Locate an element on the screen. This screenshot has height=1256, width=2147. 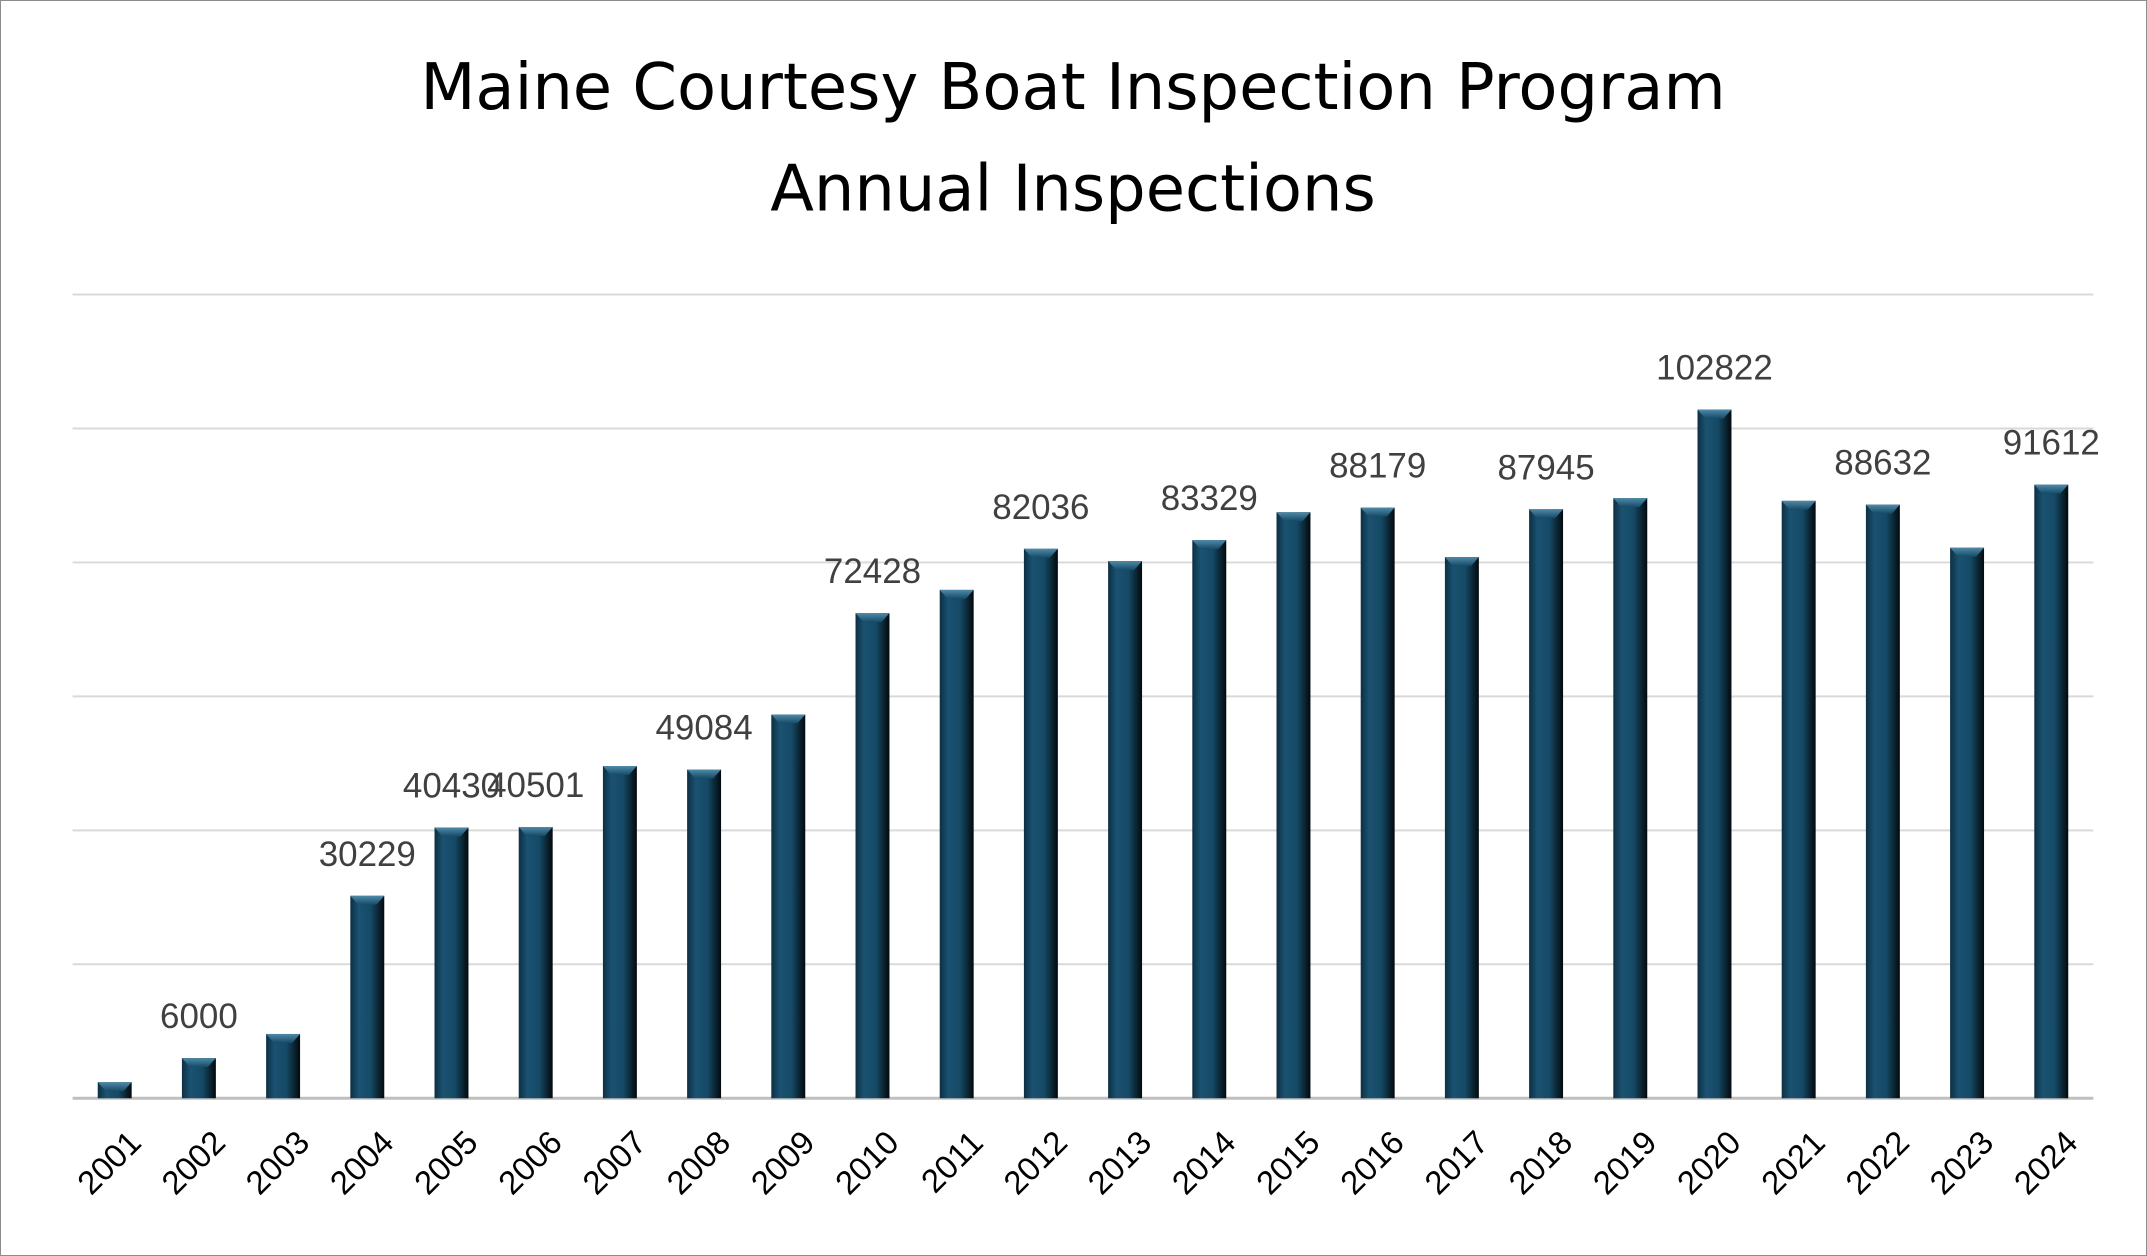
x-tick-label: 2021 is located at coordinates (1793, 1162).